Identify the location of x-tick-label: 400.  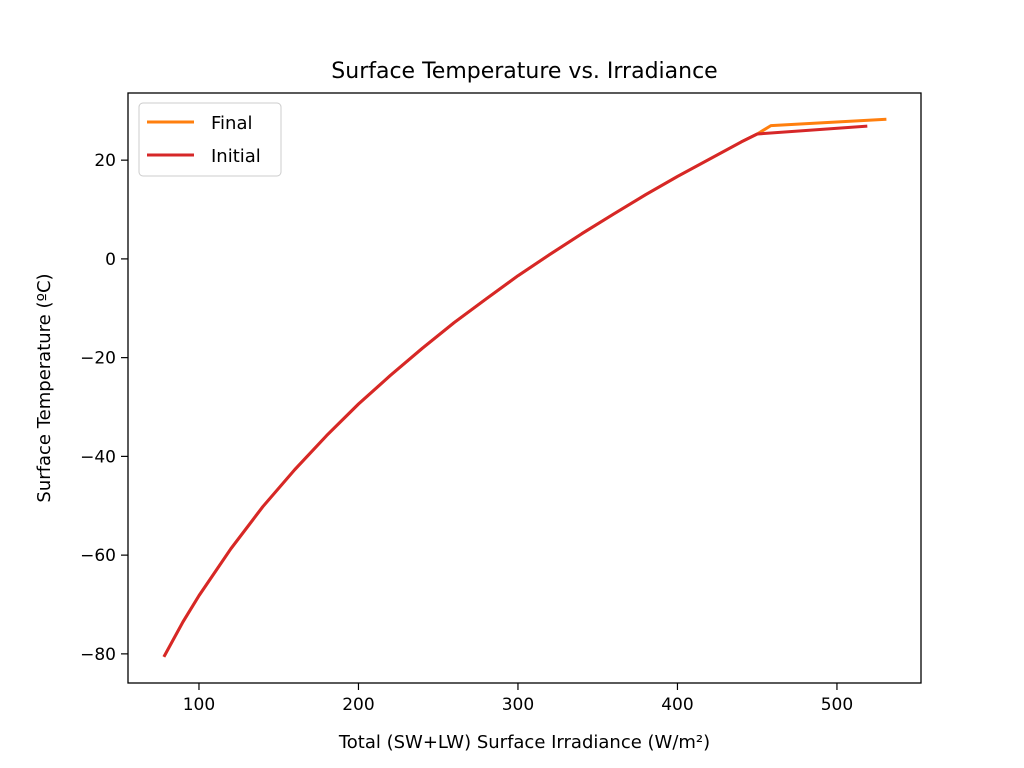
(677, 705).